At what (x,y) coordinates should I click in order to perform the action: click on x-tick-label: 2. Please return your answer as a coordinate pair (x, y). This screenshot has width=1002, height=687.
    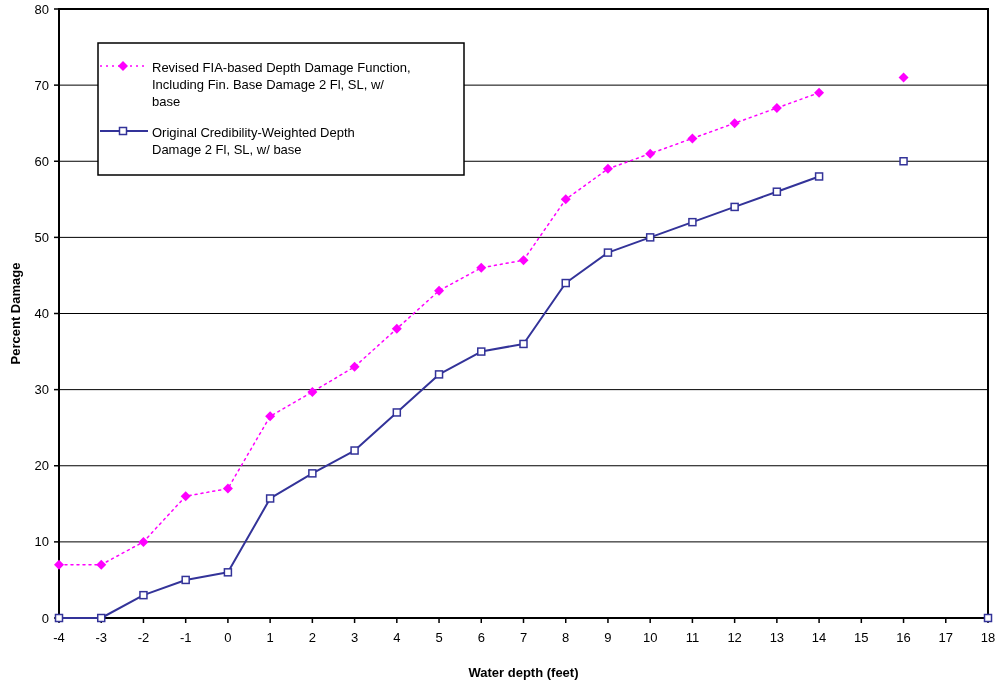
    Looking at the image, I should click on (312, 637).